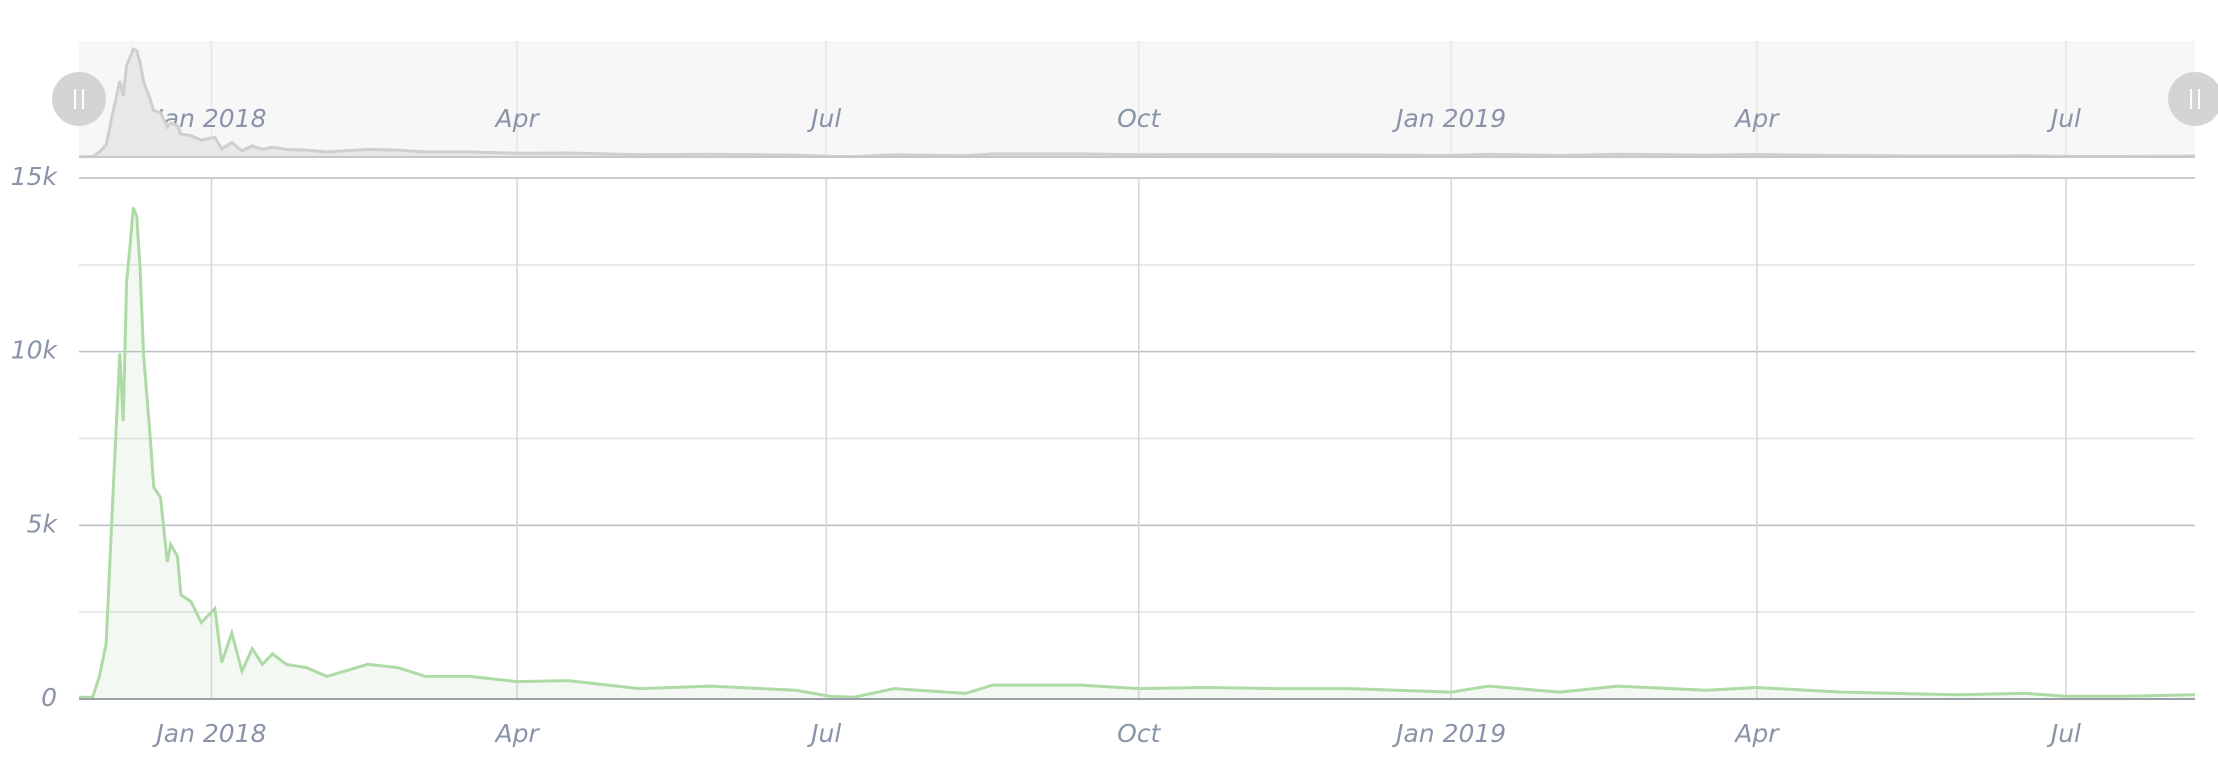 The image size is (2218, 762). What do you see at coordinates (35, 176) in the screenshot?
I see `y-tick-label: 15k` at bounding box center [35, 176].